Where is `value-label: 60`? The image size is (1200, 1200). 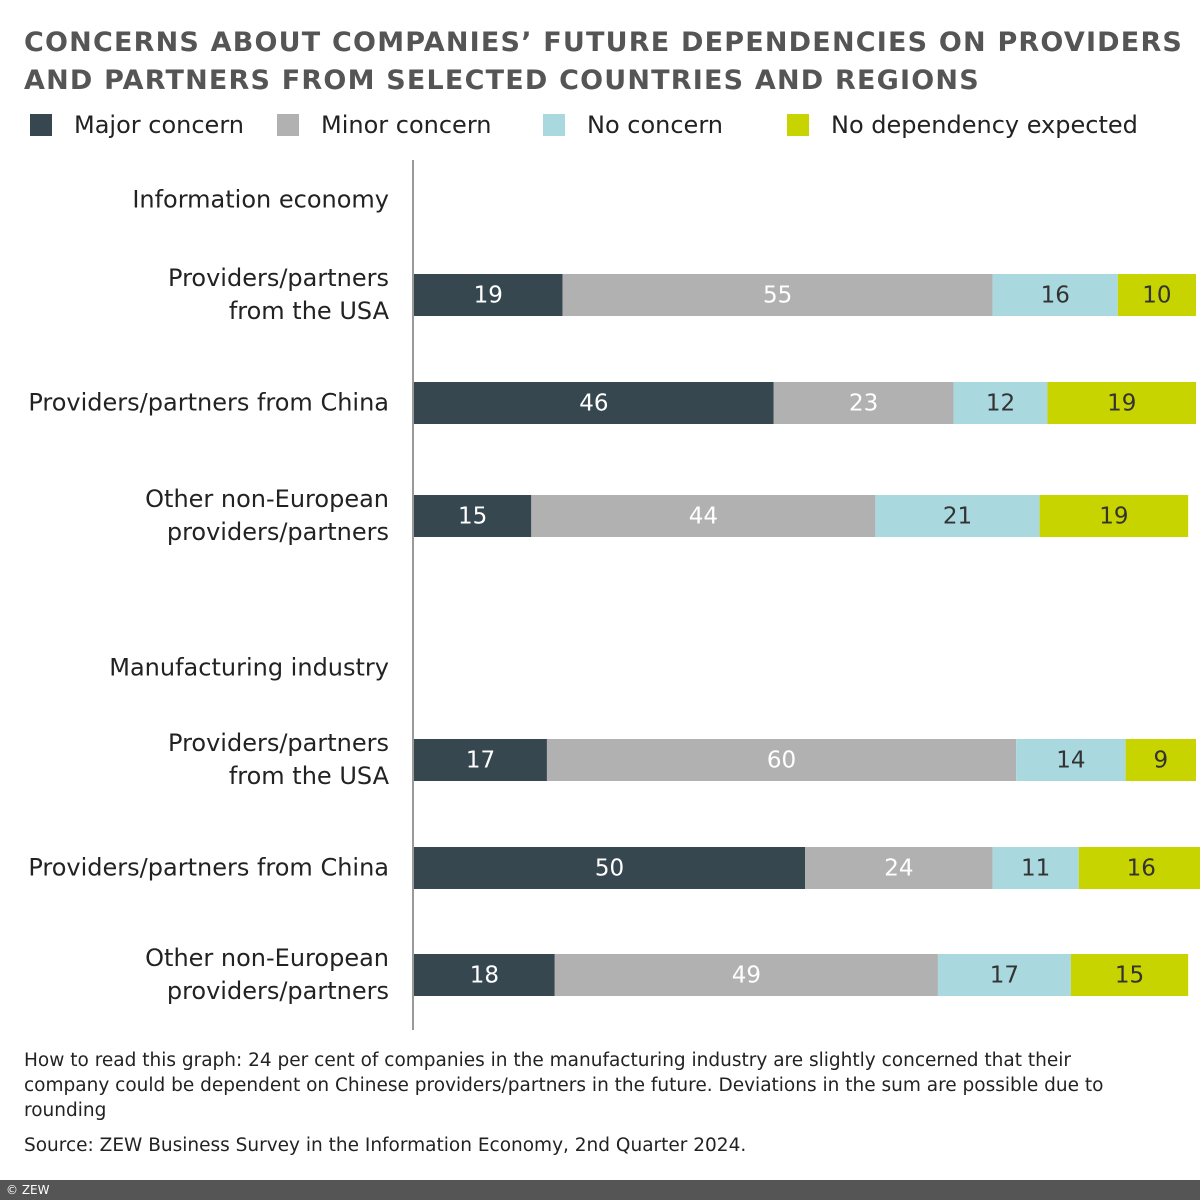
value-label: 60 is located at coordinates (781, 761).